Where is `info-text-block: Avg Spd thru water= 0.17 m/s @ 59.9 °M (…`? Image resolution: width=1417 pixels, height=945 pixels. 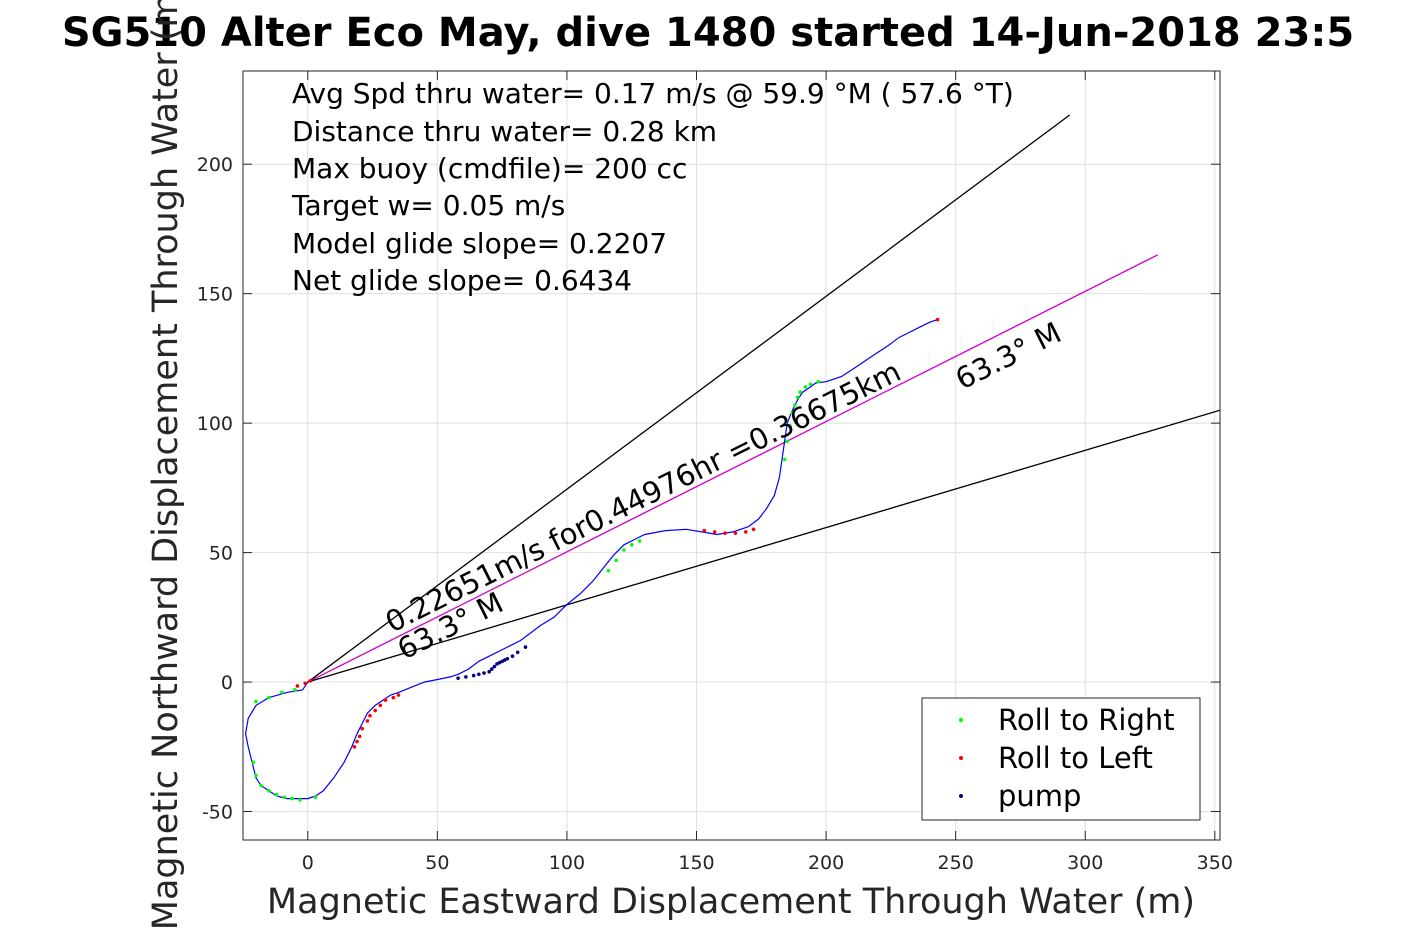 info-text-block: Avg Spd thru water= 0.17 m/s @ 59.9 °M (… is located at coordinates (652, 187).